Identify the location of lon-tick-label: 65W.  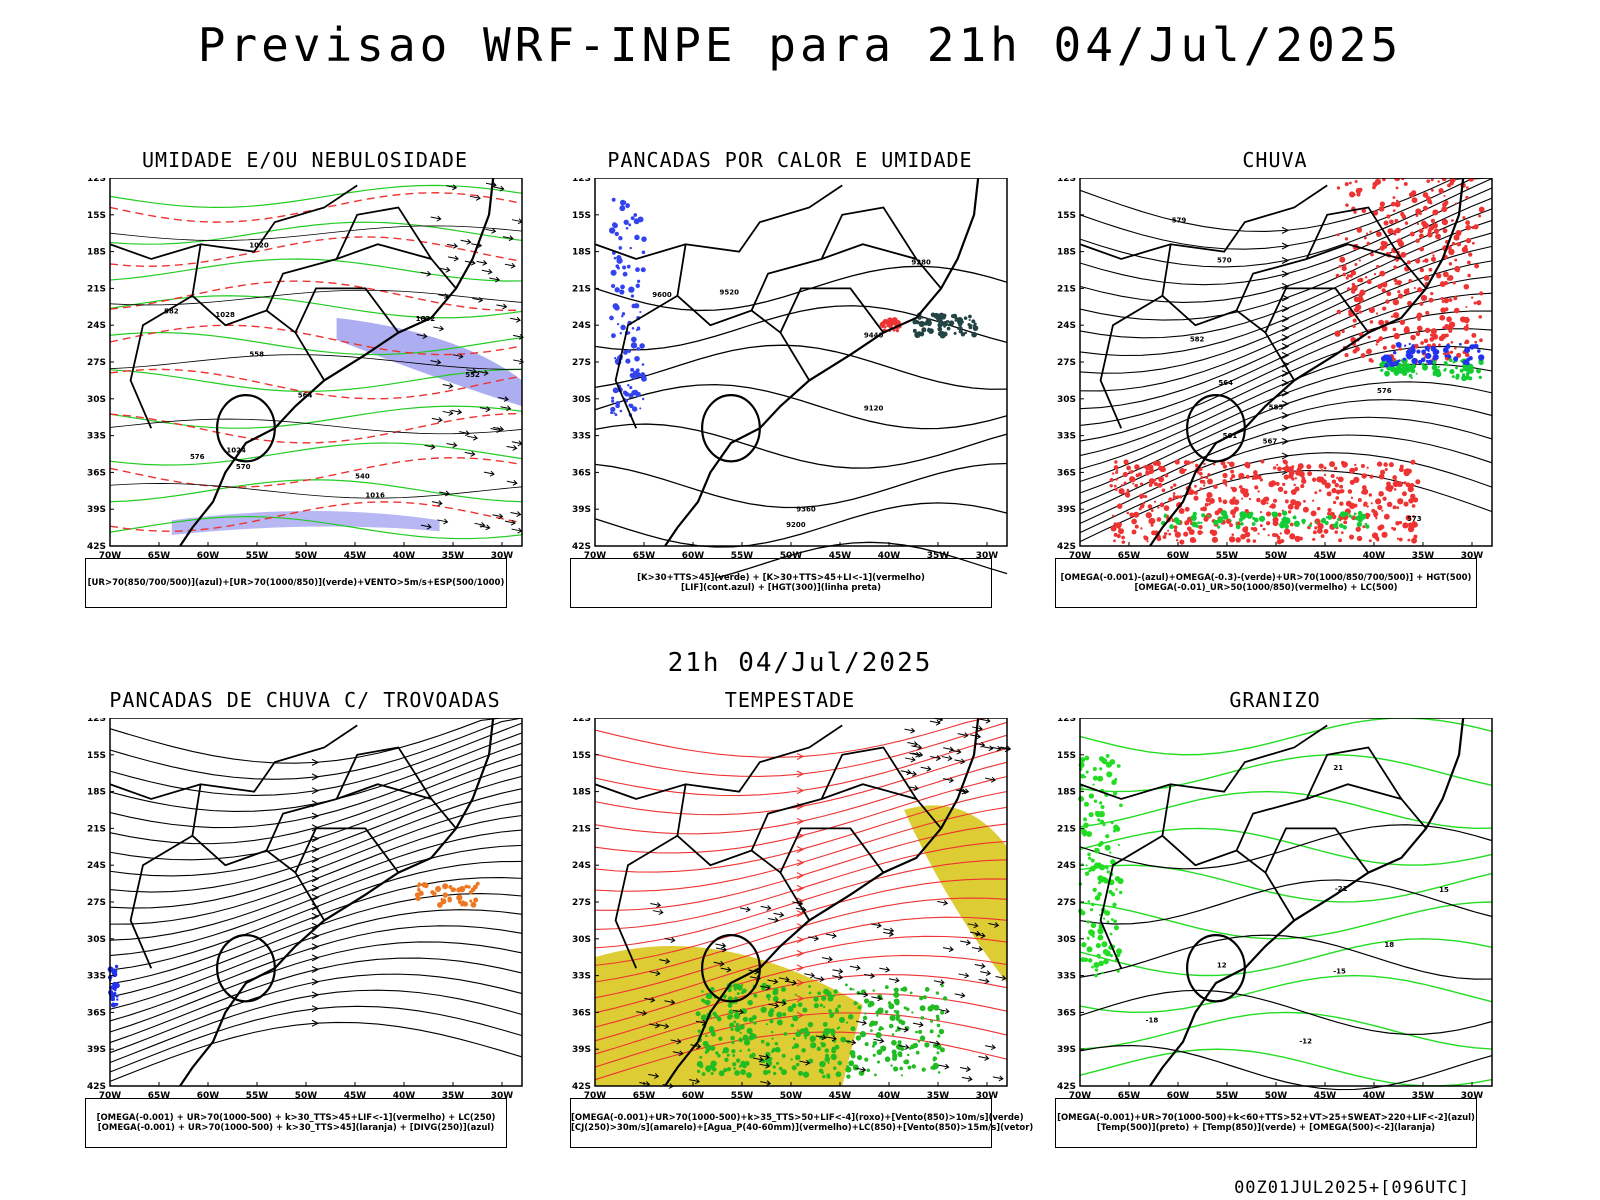
(1129, 1096).